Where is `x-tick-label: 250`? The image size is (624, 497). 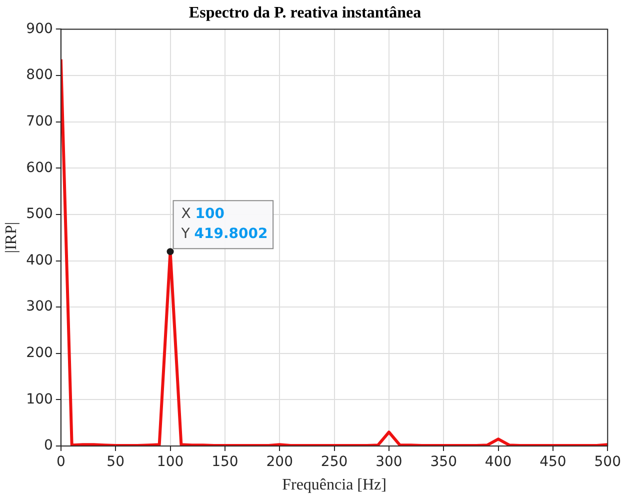 x-tick-label: 250 is located at coordinates (334, 462).